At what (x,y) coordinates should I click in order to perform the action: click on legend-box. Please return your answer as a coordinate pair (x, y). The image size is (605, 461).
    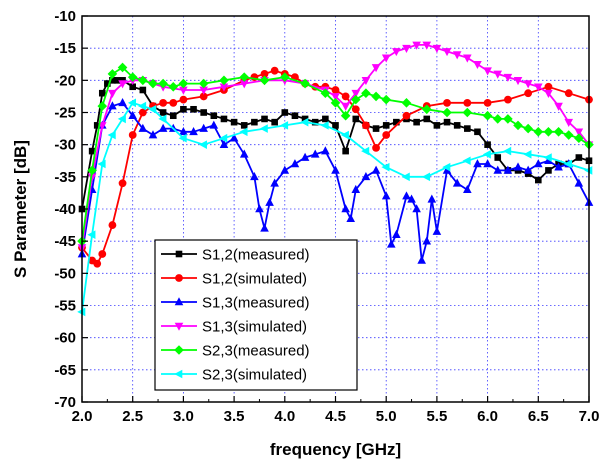
    Looking at the image, I should click on (256, 315).